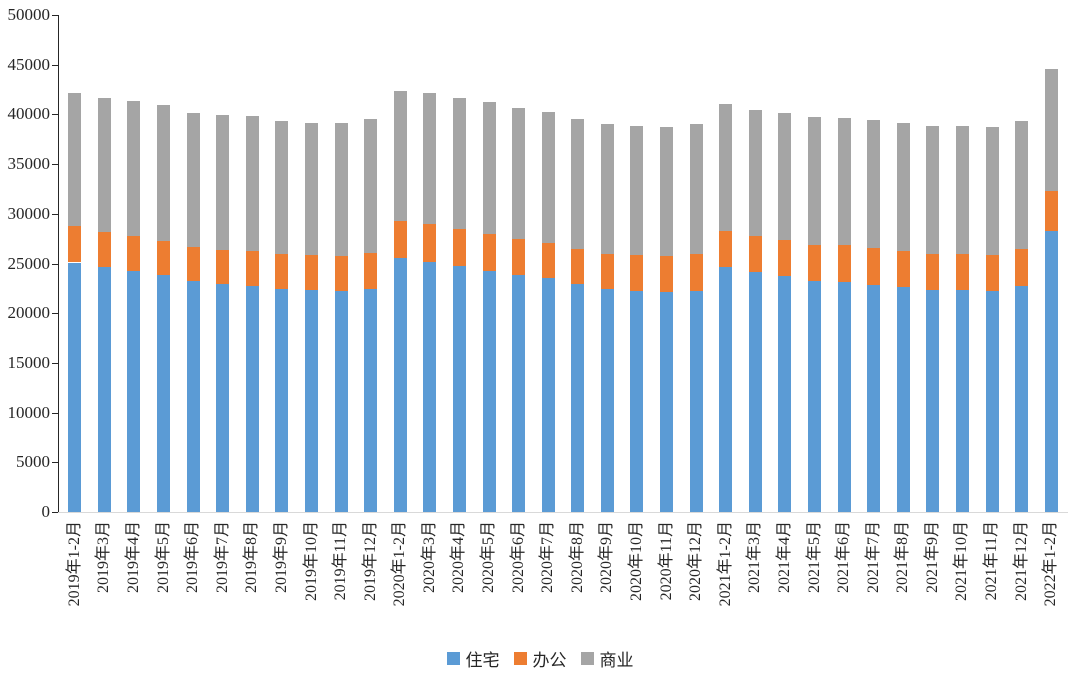  I want to click on x-axis-label: 2021年9月, so click(932, 557).